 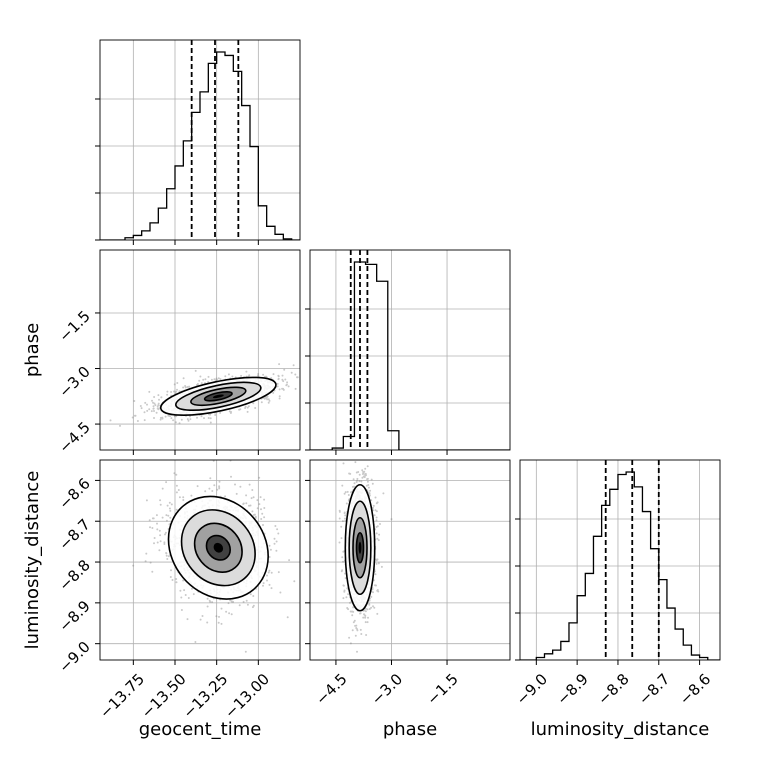 What do you see at coordinates (620, 565) in the screenshot?
I see `histogram-luminosity_distance` at bounding box center [620, 565].